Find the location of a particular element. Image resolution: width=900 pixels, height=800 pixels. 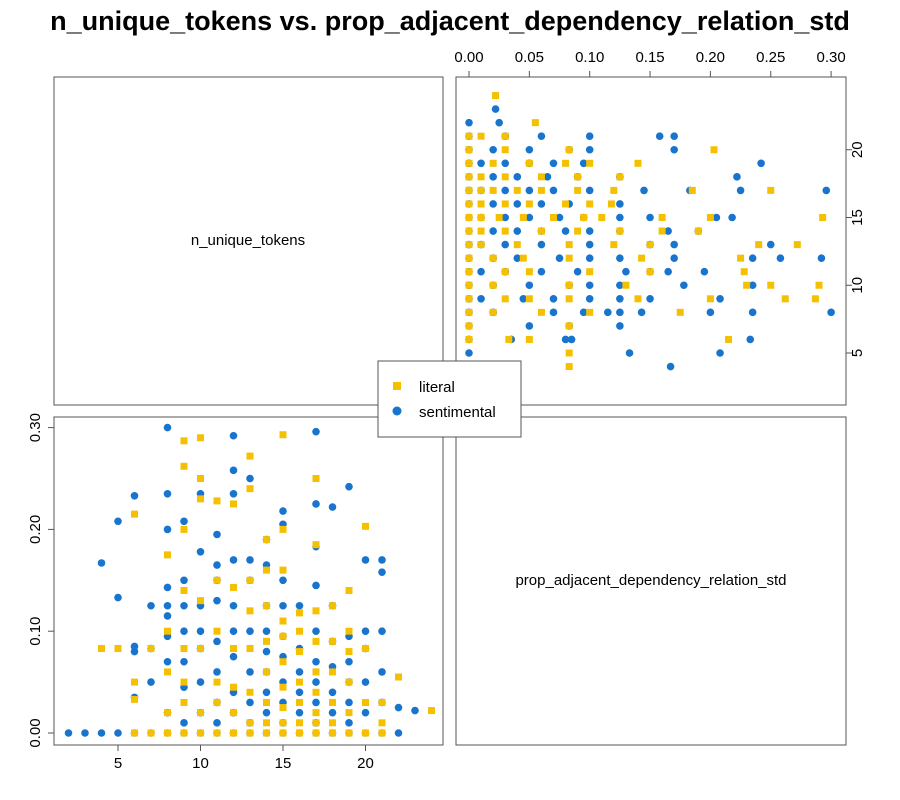

diag-label-prop-adjacent: prop_adjacent_dependency_relation_std is located at coordinates (650, 580).